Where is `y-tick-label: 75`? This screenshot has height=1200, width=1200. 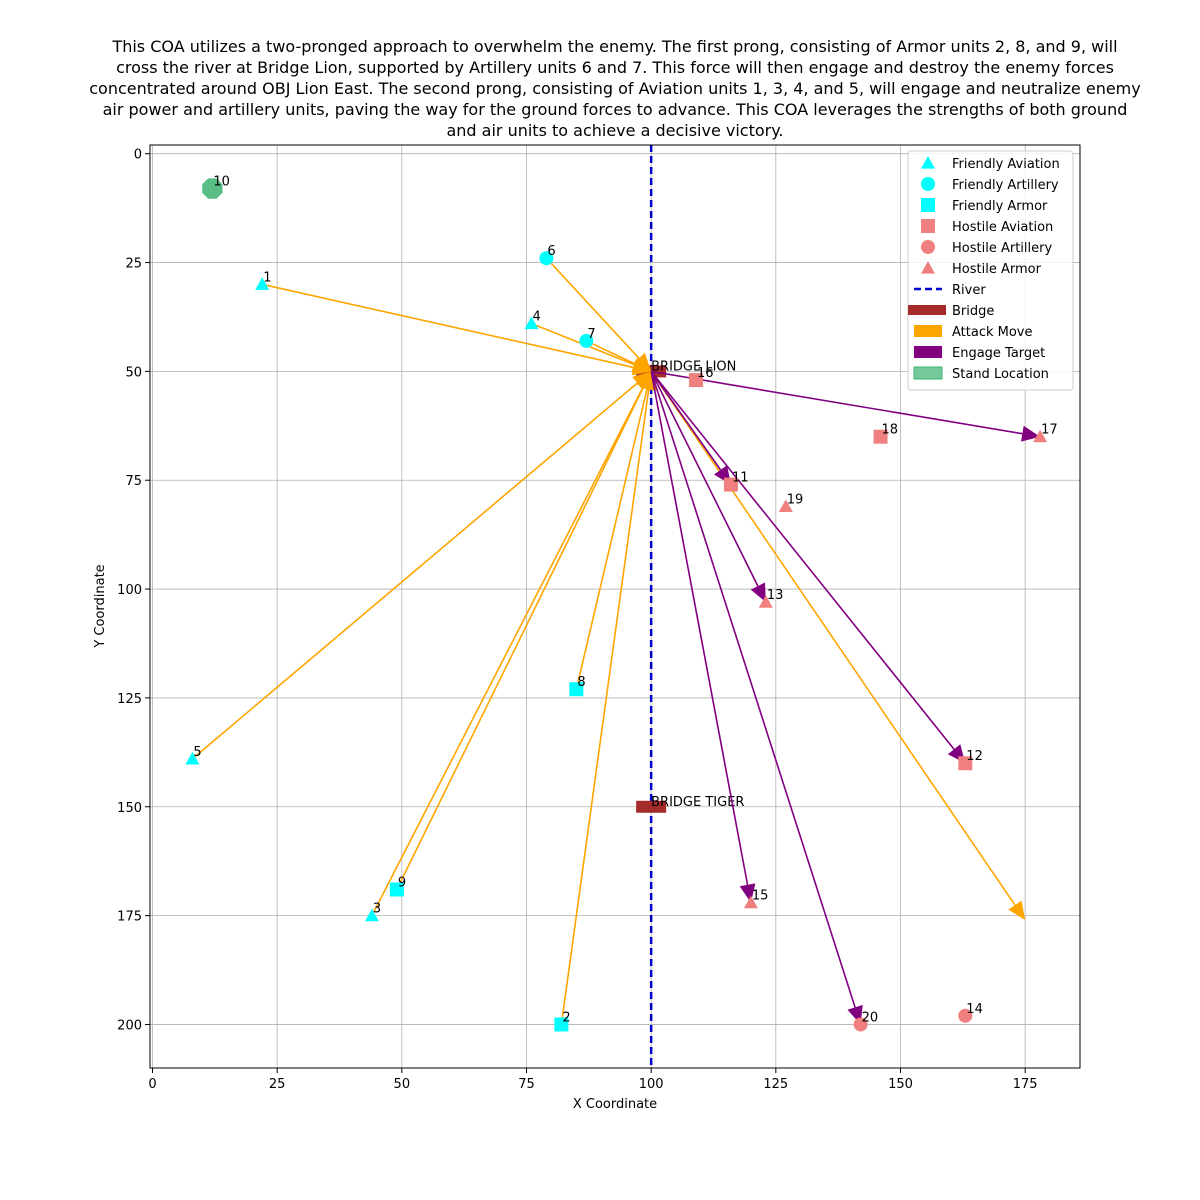 y-tick-label: 75 is located at coordinates (133, 481).